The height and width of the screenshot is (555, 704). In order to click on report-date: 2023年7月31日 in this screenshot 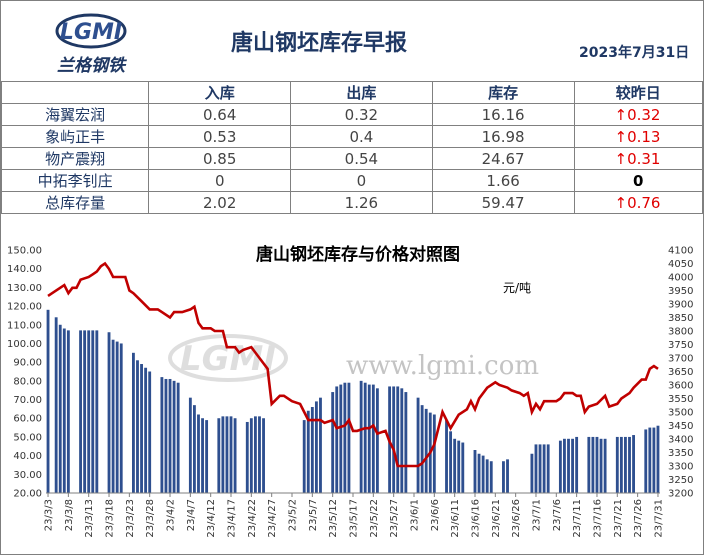, I will do `click(634, 53)`.